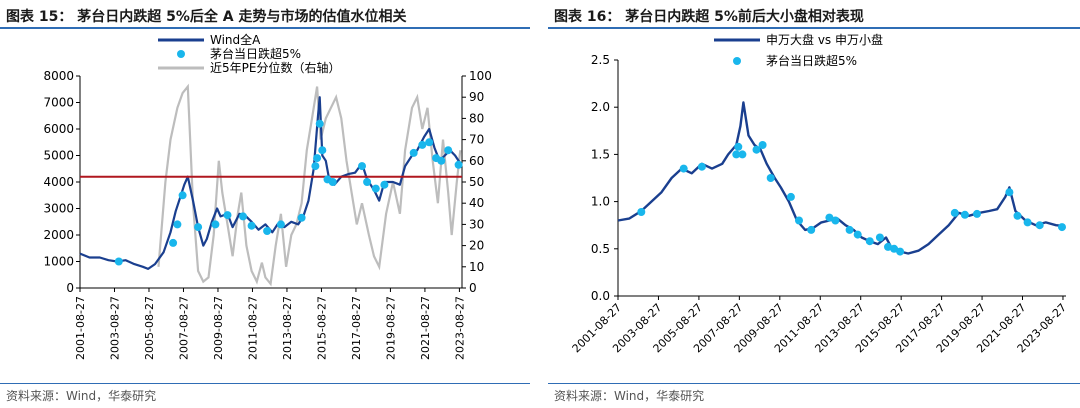  I want to click on y-tick-label: 2.0, so click(600, 107).